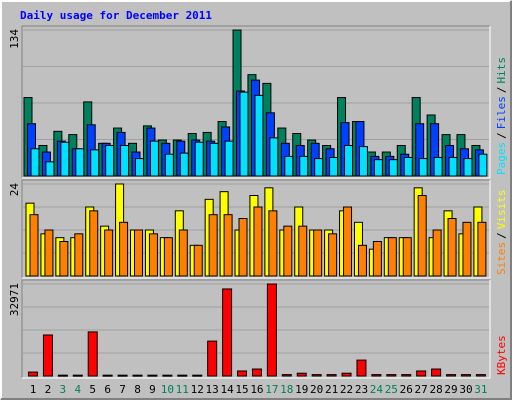 The image size is (512, 400). Describe the element at coordinates (14, 39) in the screenshot. I see `y-tick-label: 134` at that location.